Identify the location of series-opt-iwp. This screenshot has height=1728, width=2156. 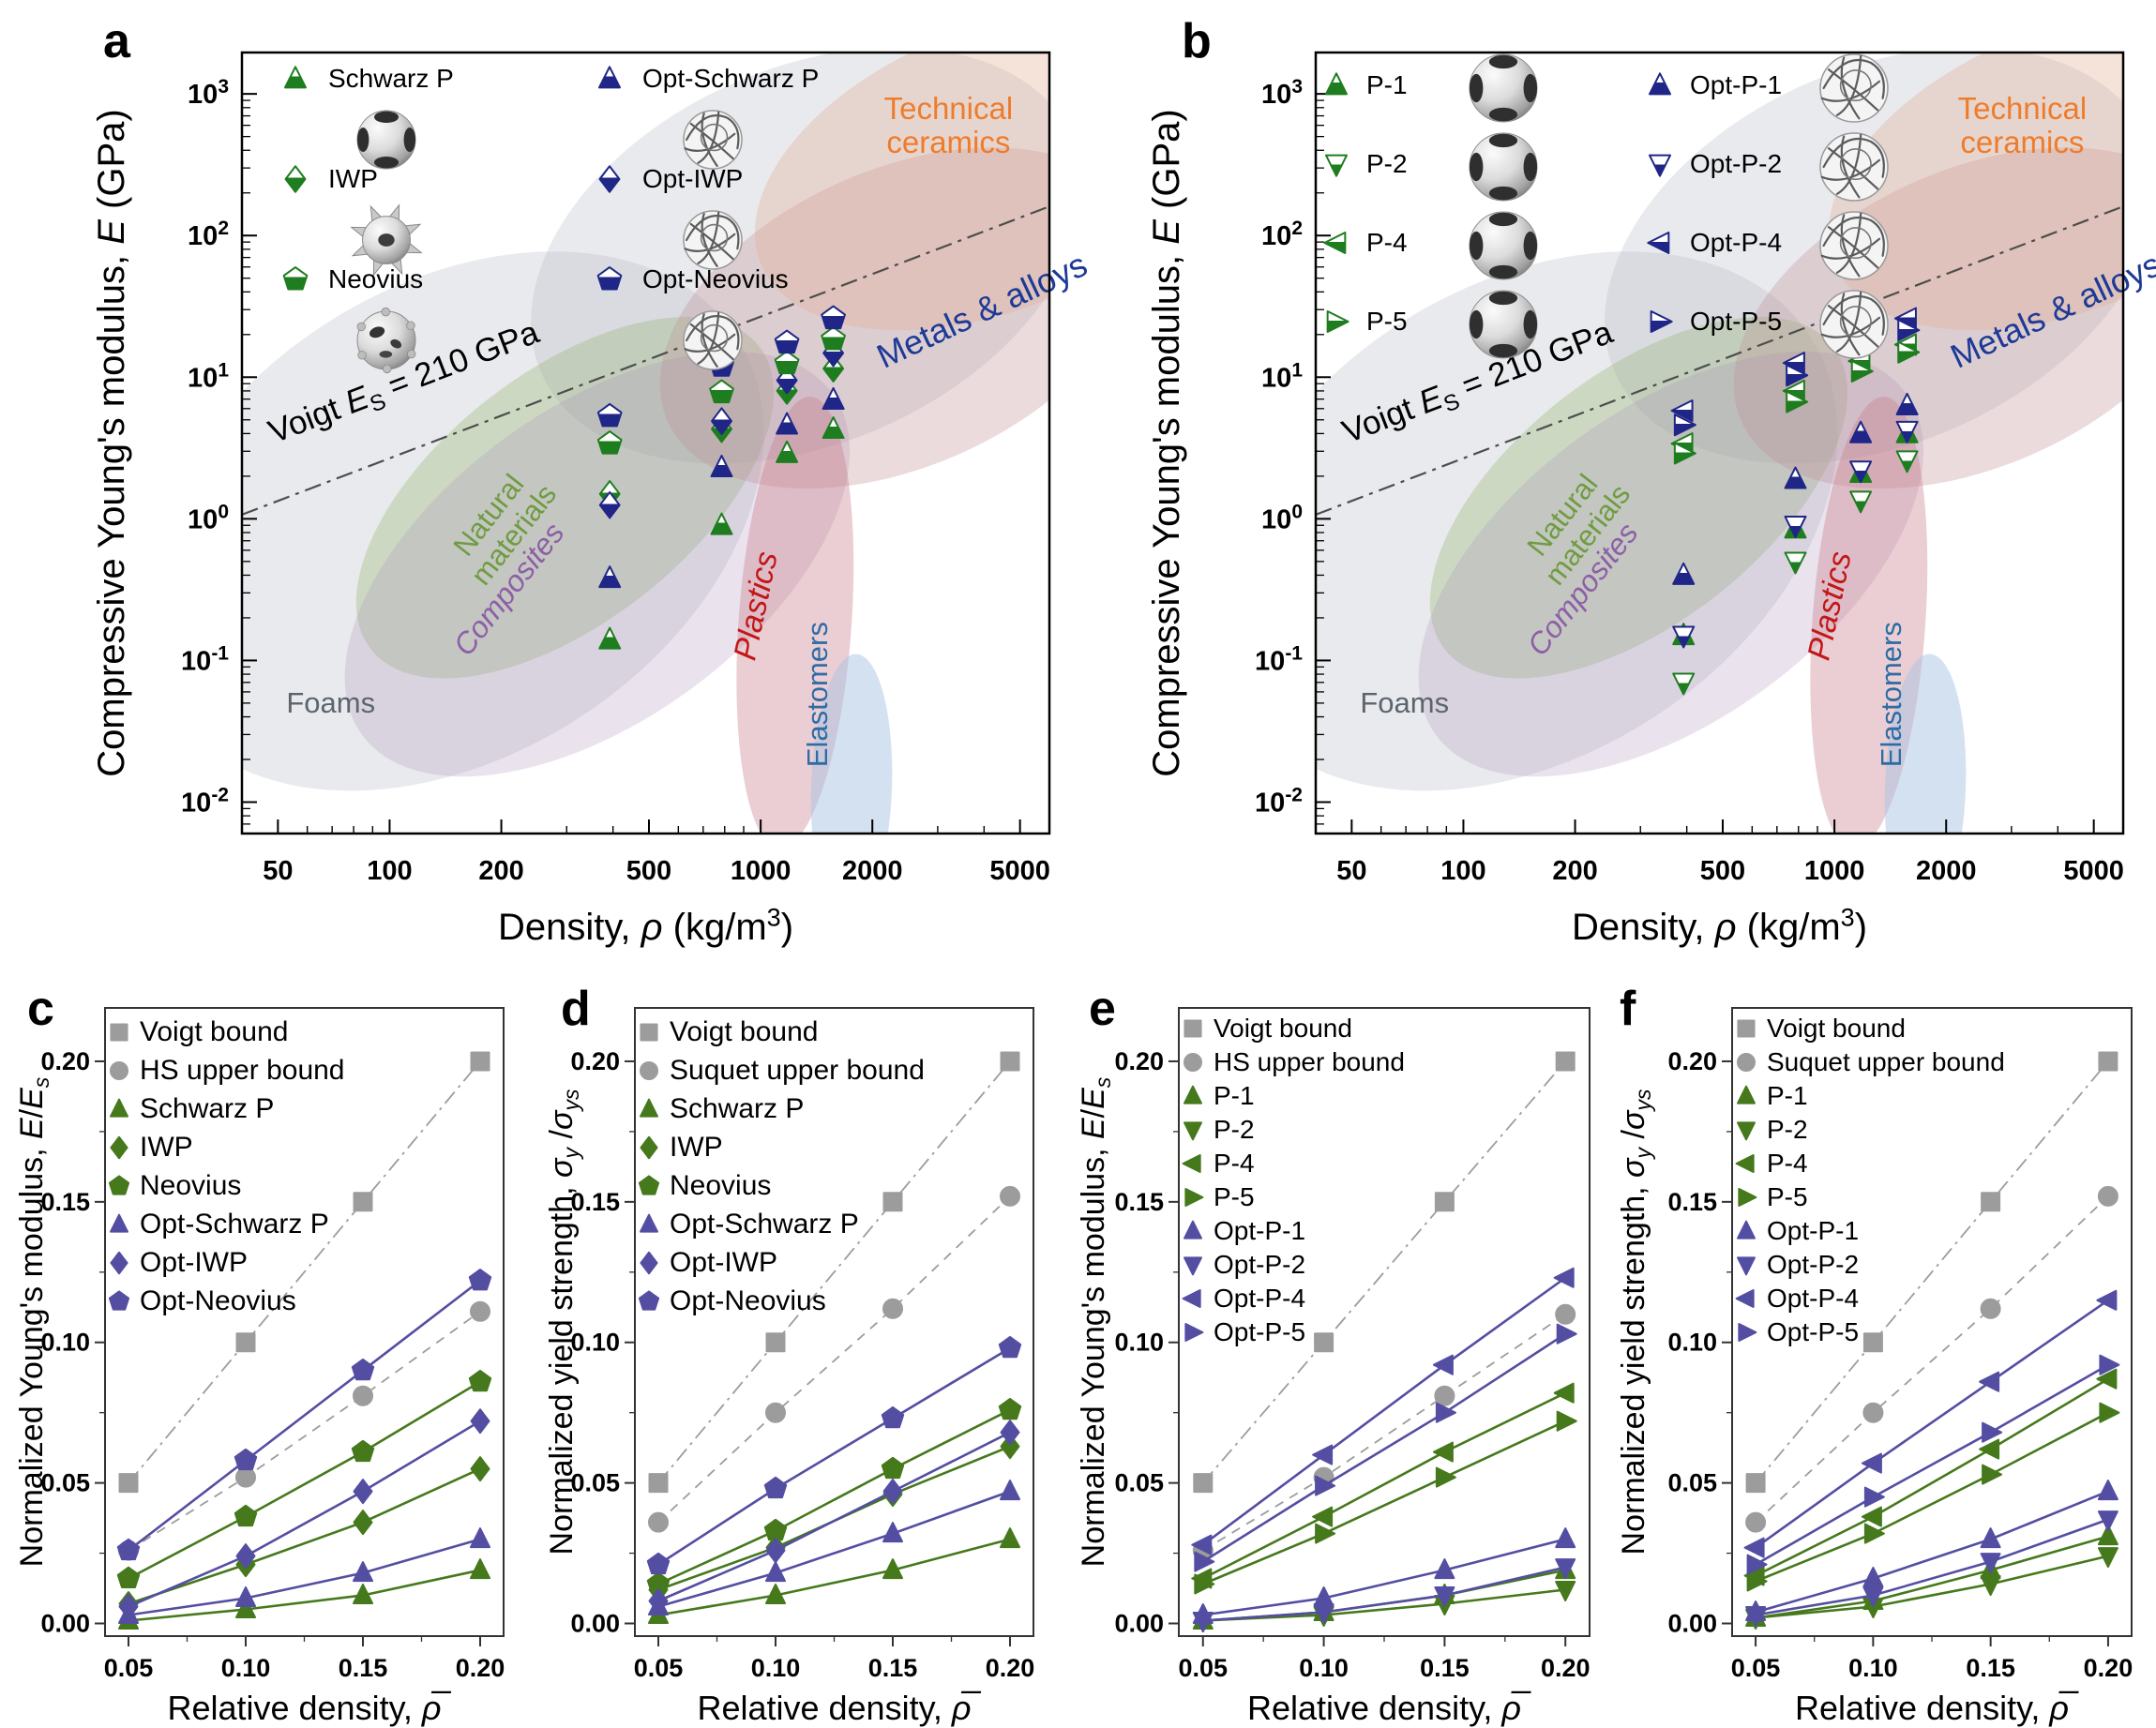
(834, 1517).